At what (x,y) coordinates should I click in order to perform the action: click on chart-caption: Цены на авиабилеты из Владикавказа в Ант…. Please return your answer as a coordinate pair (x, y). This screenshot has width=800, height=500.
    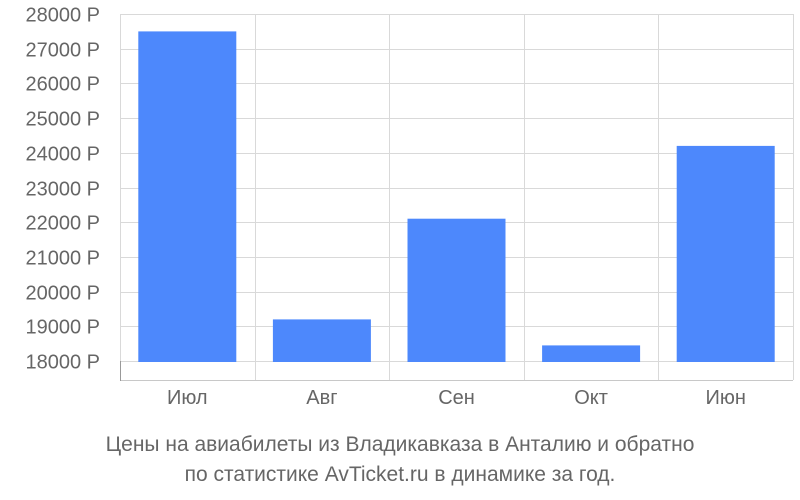
    Looking at the image, I should click on (400, 460).